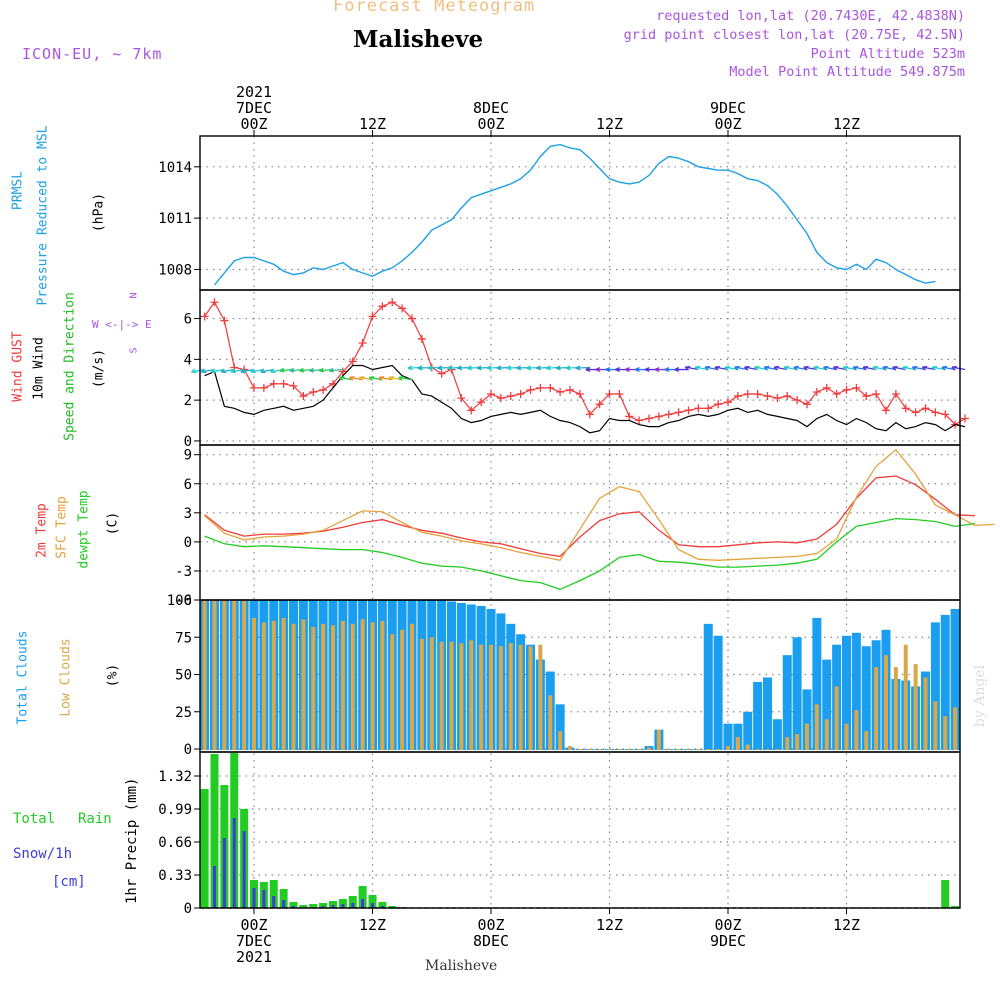 Image resolution: width=1000 pixels, height=1000 pixels. What do you see at coordinates (179, 601) in the screenshot?
I see `cloud-ytick-label: 100` at bounding box center [179, 601].